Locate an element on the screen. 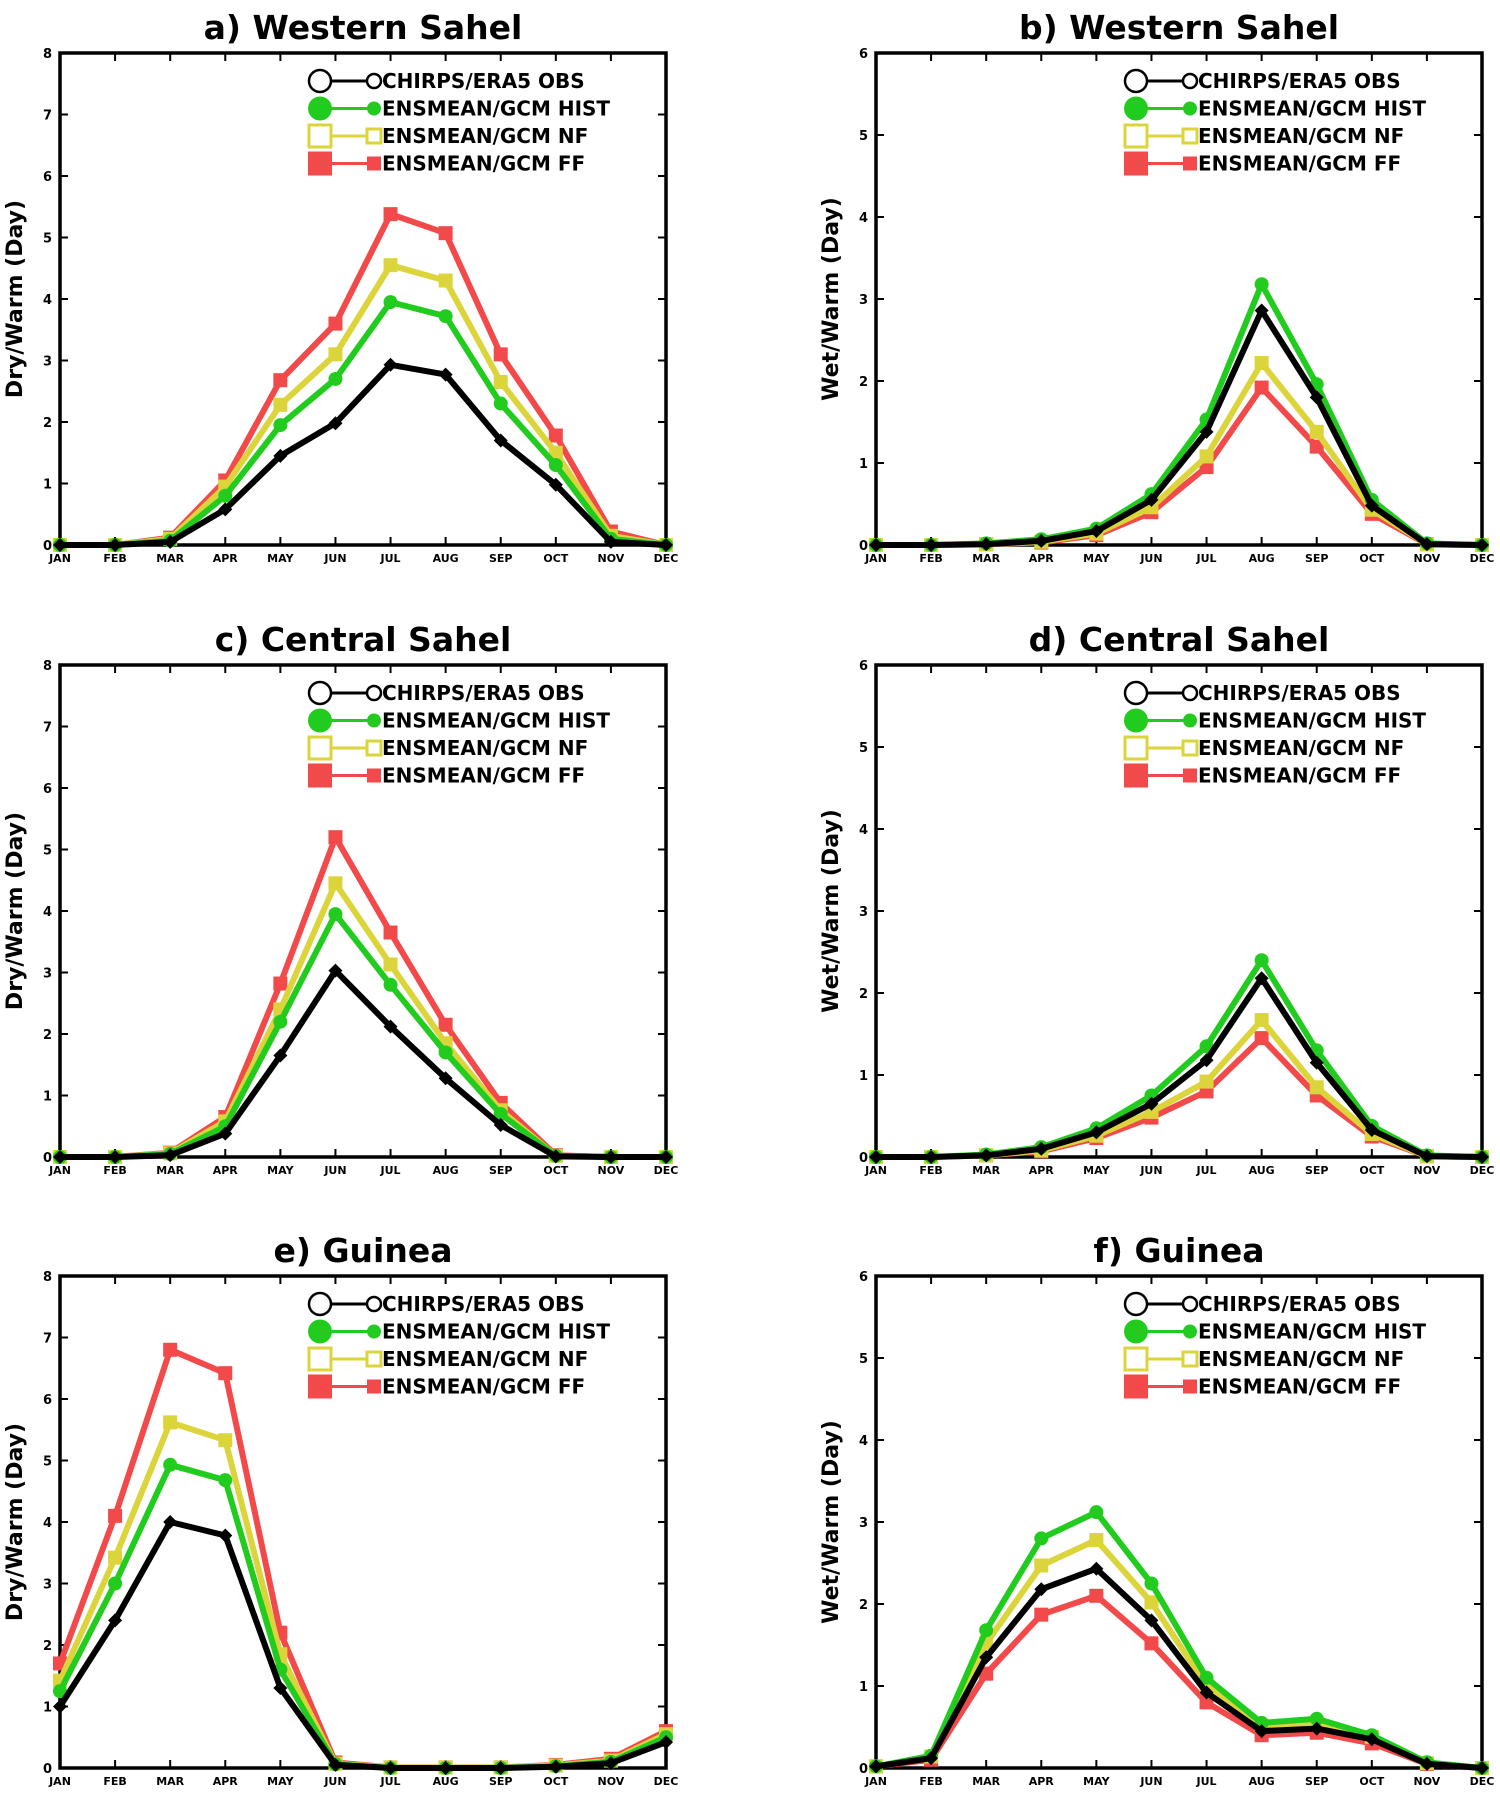  panel-title: d) Central Sahel is located at coordinates (1179, 639).